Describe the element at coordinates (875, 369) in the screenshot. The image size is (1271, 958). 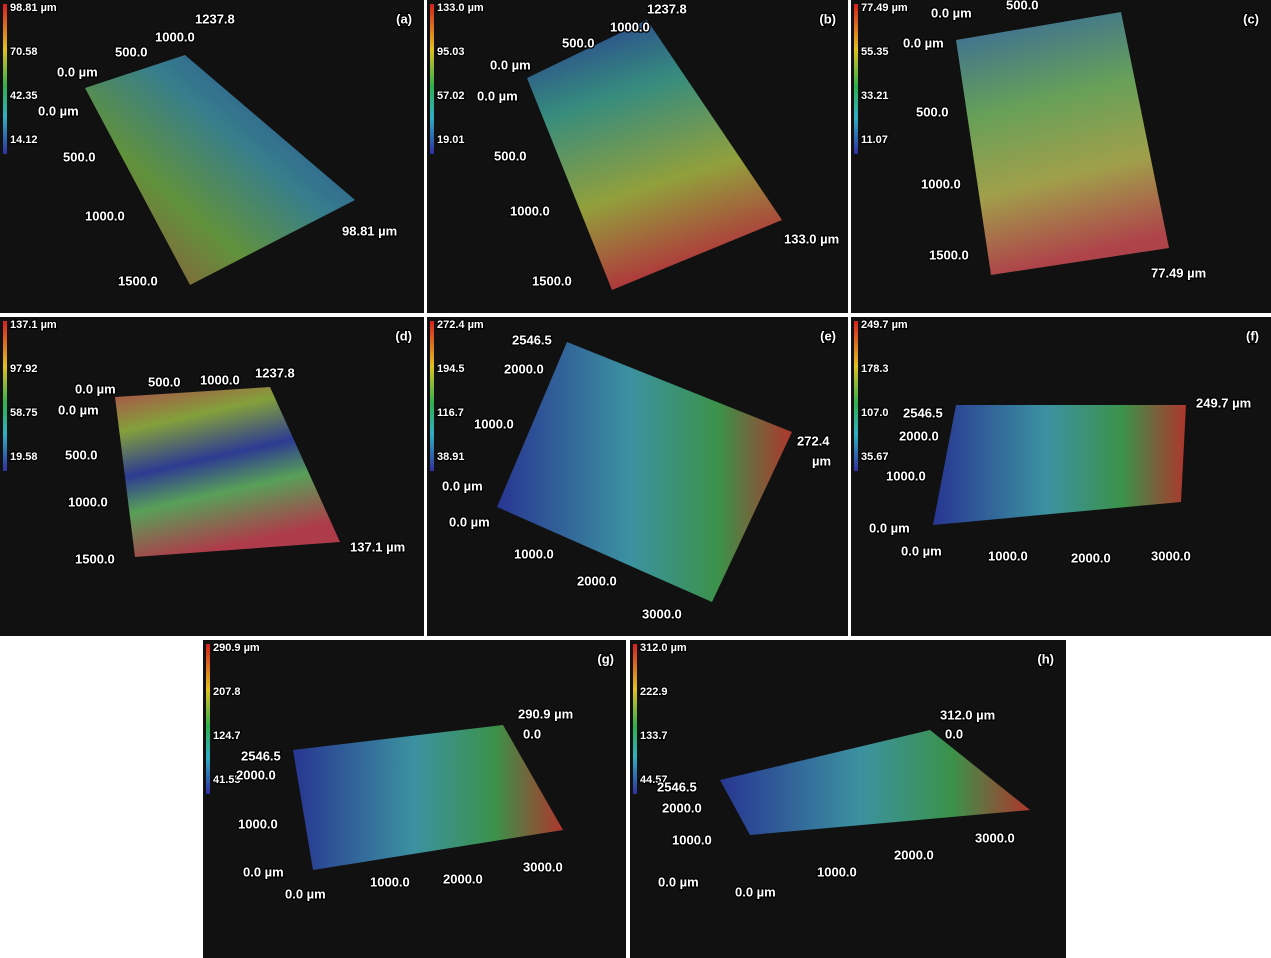
I see `scale-label: 178.3` at that location.